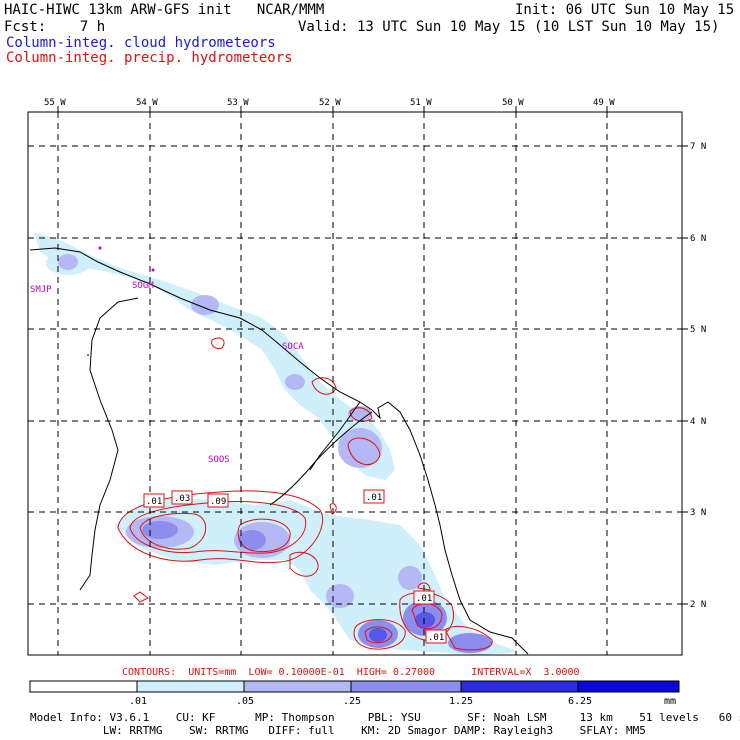 The image size is (740, 740). Describe the element at coordinates (167, 373) in the screenshot. I see `station-labels: SMJP SOGM SOCA SOOS` at that location.